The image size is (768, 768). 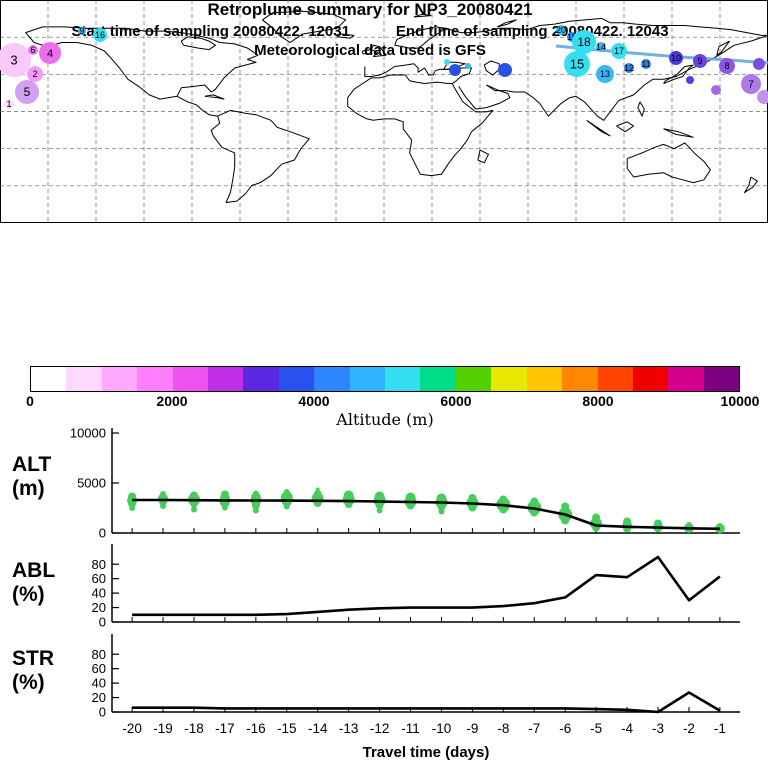 I want to click on x-tick-label: -4, so click(x=627, y=728).